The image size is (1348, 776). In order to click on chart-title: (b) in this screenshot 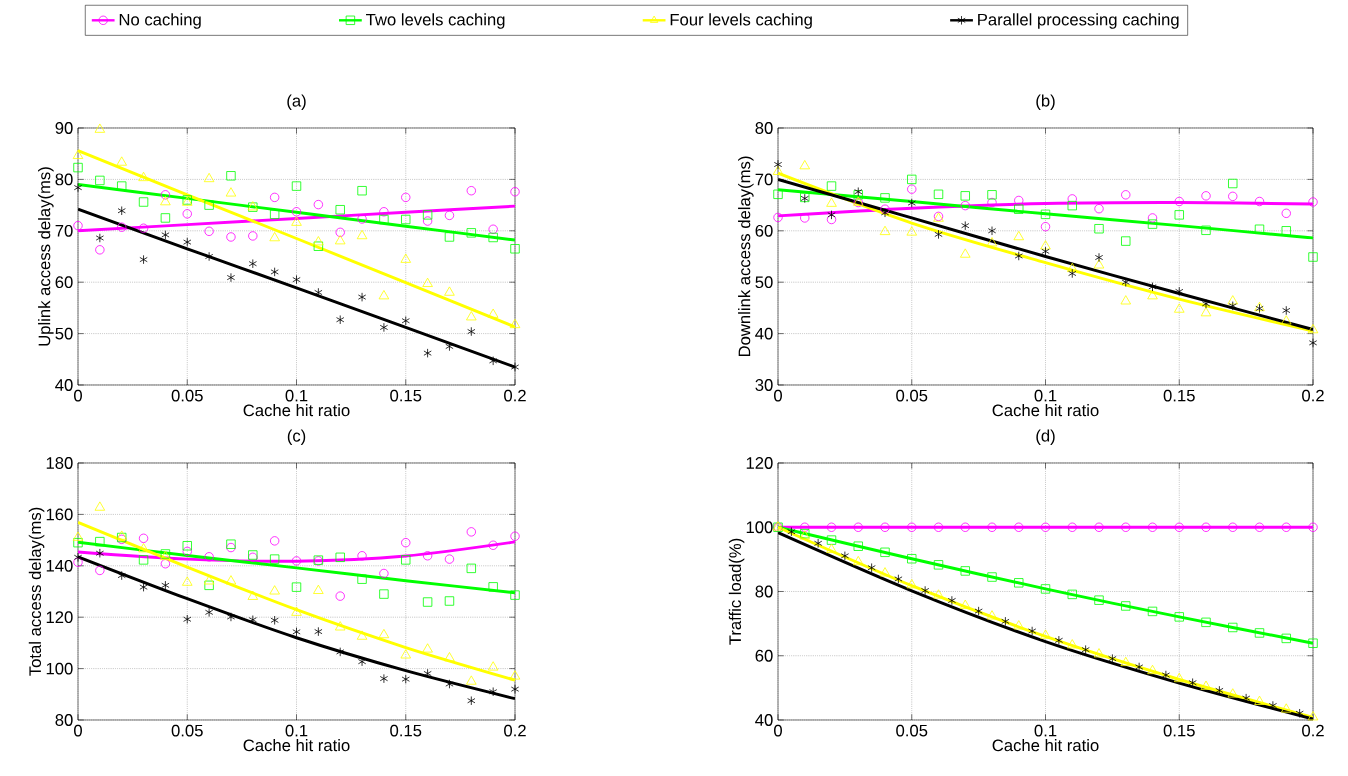, I will do `click(1045, 102)`.